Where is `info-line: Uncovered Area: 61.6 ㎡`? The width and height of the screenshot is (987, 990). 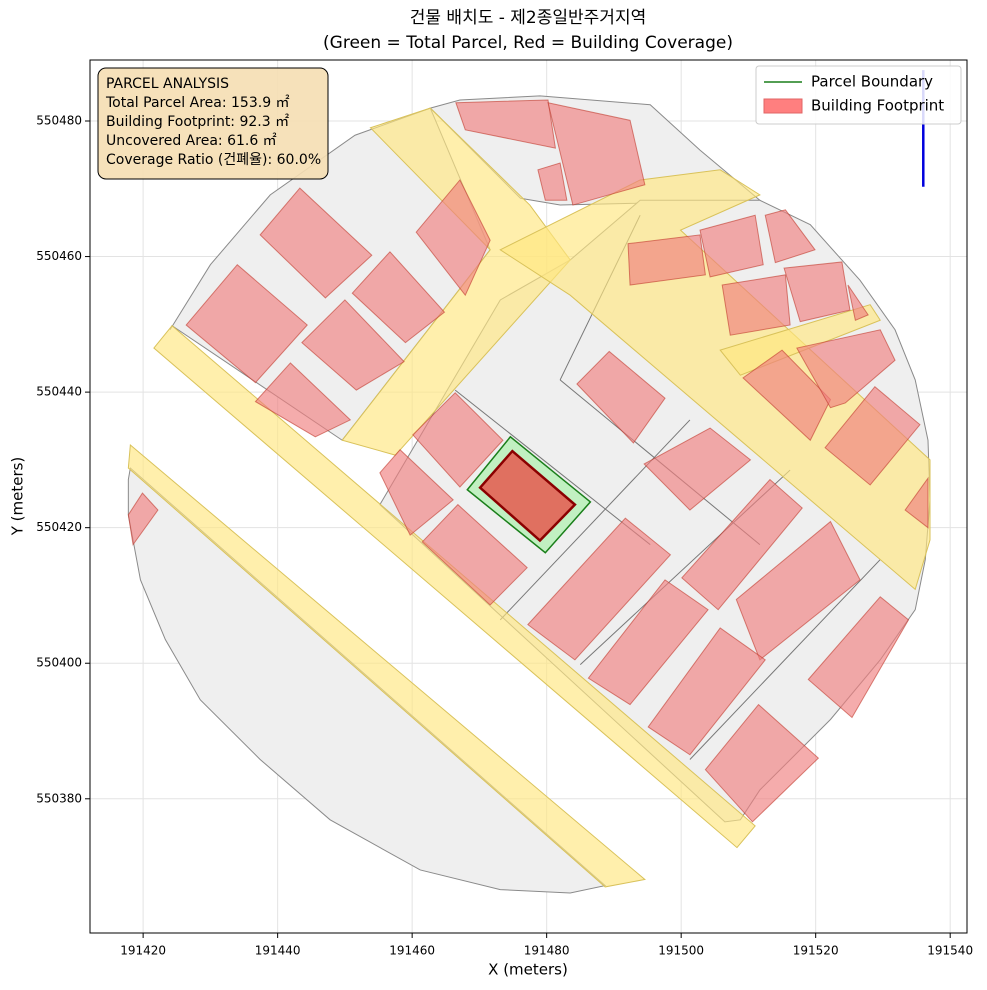 info-line: Uncovered Area: 61.6 ㎡ is located at coordinates (191, 141).